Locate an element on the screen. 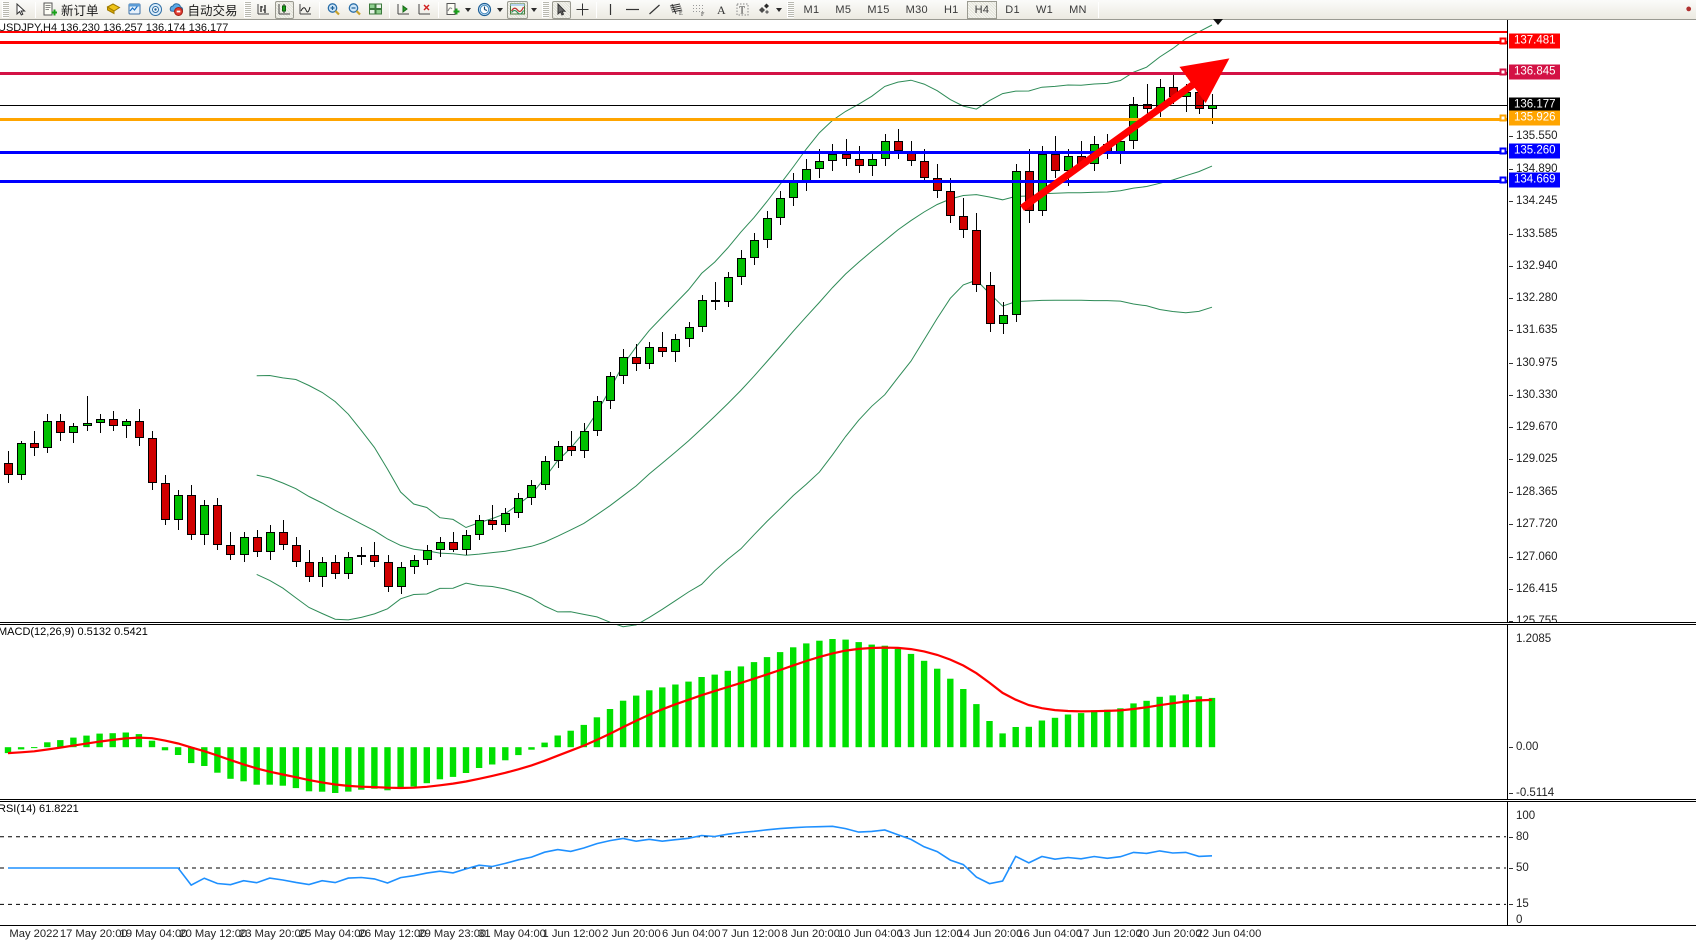  market-watch-icon is located at coordinates (134, 10).